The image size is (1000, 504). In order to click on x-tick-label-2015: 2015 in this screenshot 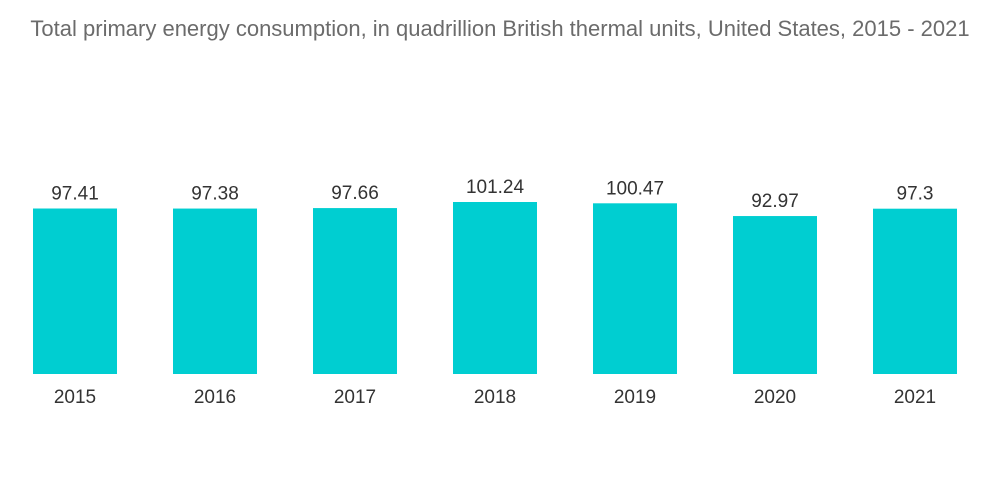, I will do `click(75, 397)`.